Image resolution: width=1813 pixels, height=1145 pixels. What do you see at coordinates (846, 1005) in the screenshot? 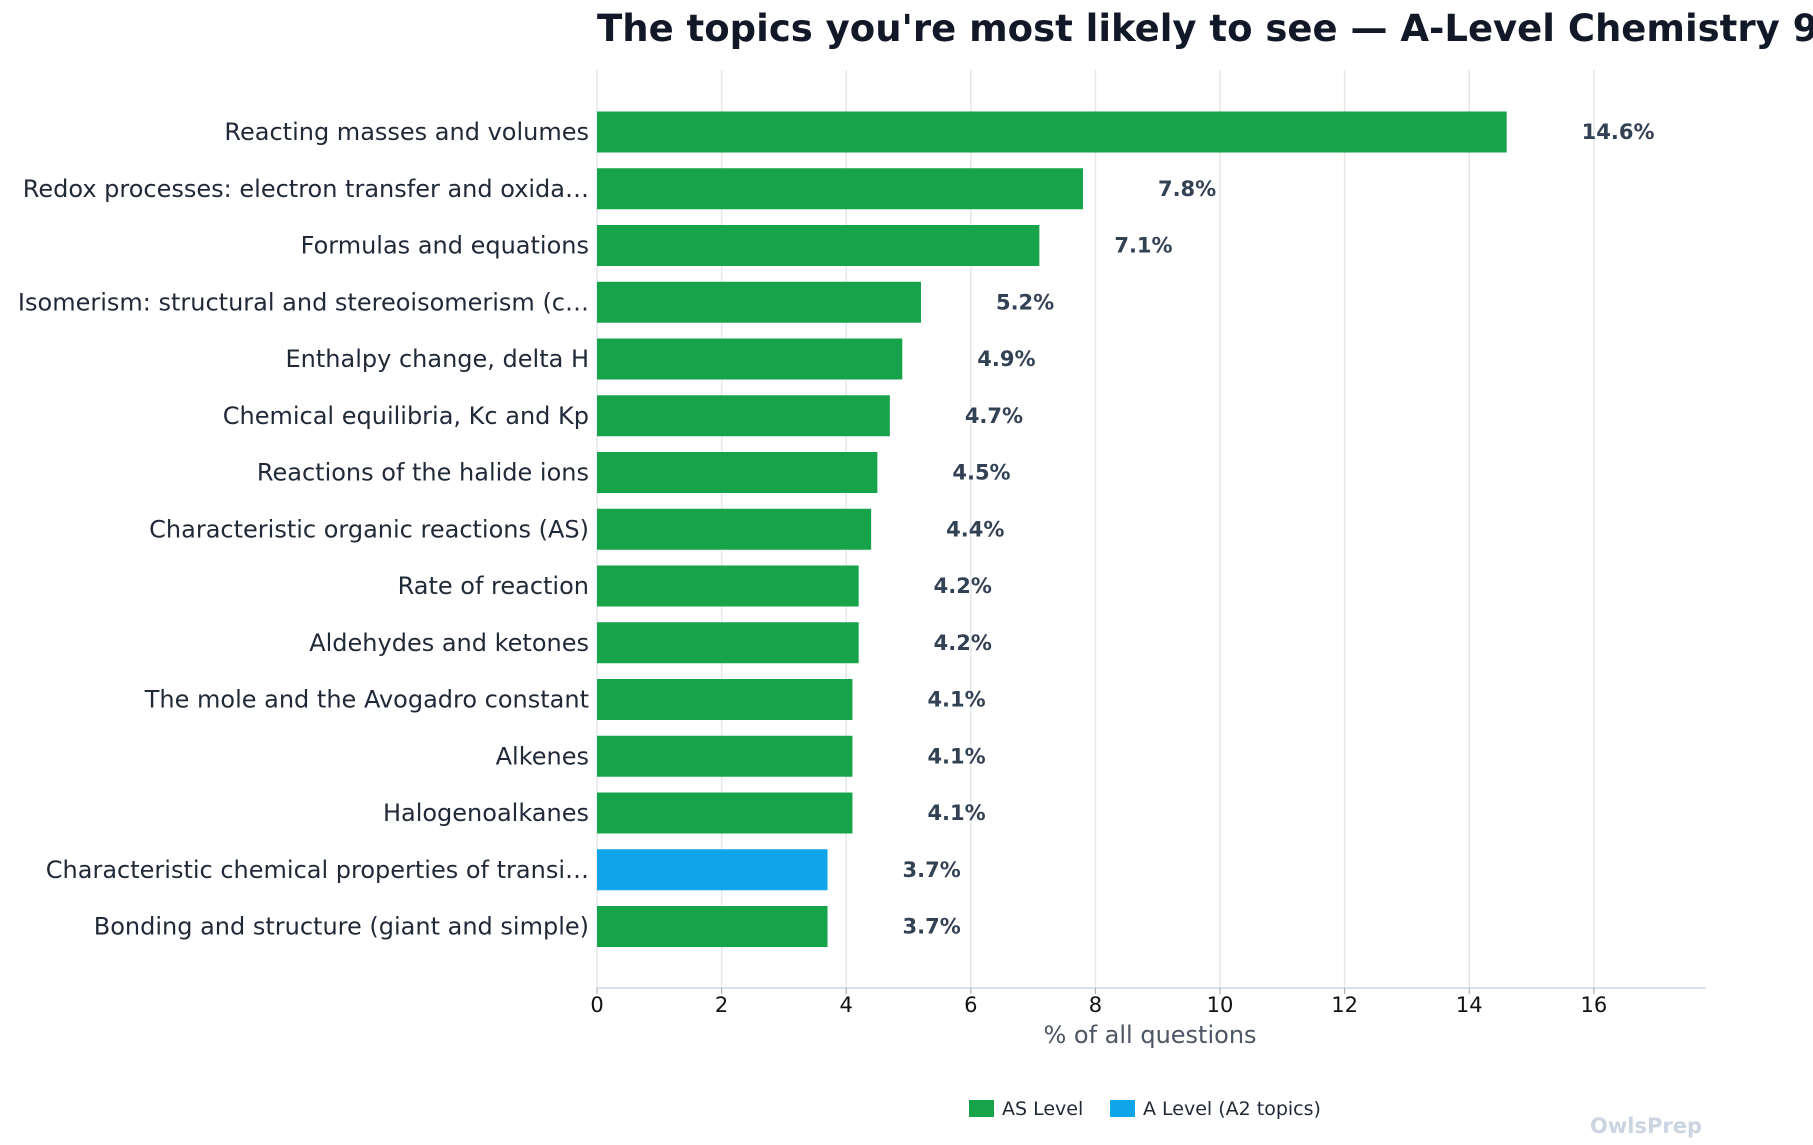
I see `x-tick-label: 4` at bounding box center [846, 1005].